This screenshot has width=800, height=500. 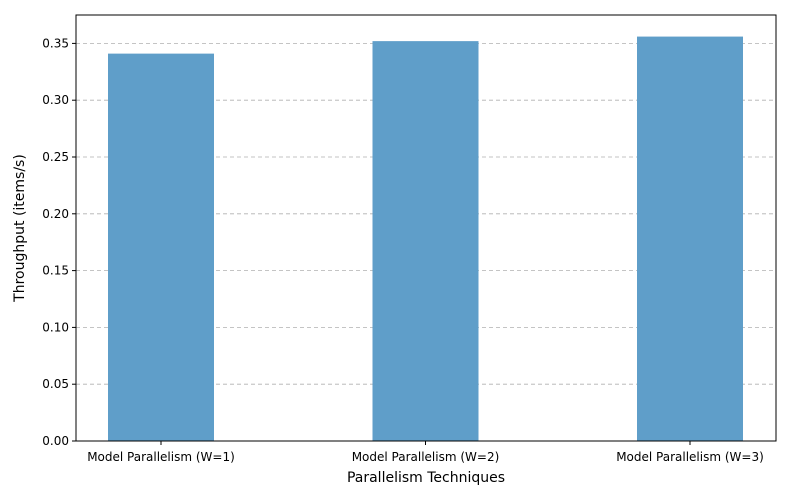 I want to click on y-tick-label: 0.00, so click(x=55, y=441).